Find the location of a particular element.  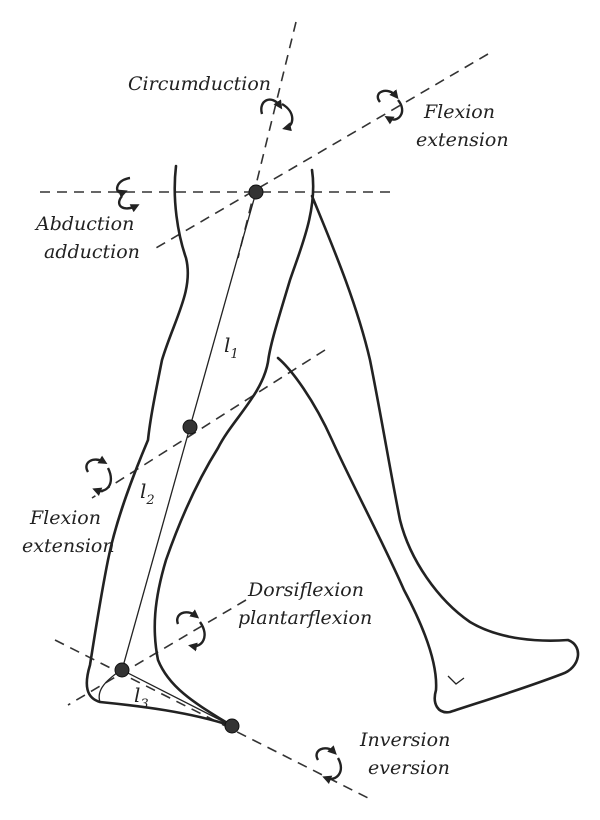

circumduction-axis is located at coordinates (267, 140).